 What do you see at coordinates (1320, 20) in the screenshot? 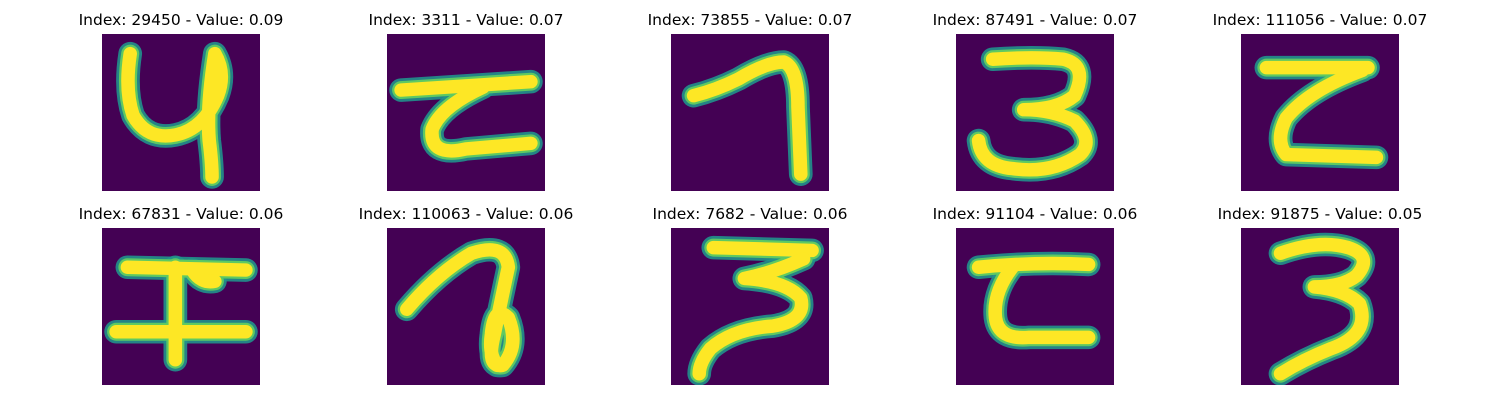
I see `panel-title: Index: 111056 - Value: 0.07` at bounding box center [1320, 20].